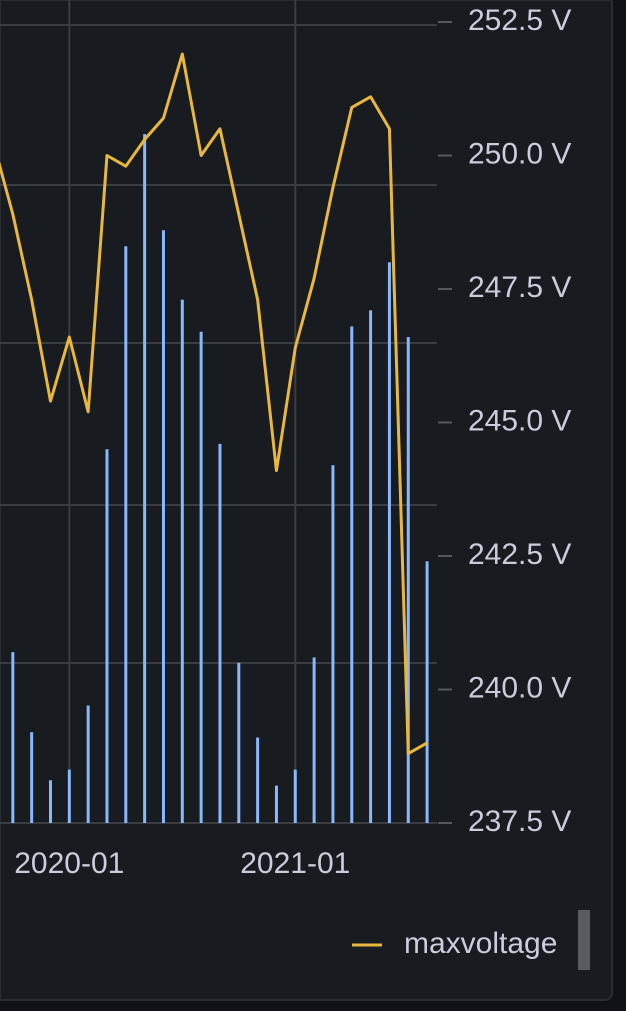  I want to click on y-tick-label: 240.0 V, so click(519, 687).